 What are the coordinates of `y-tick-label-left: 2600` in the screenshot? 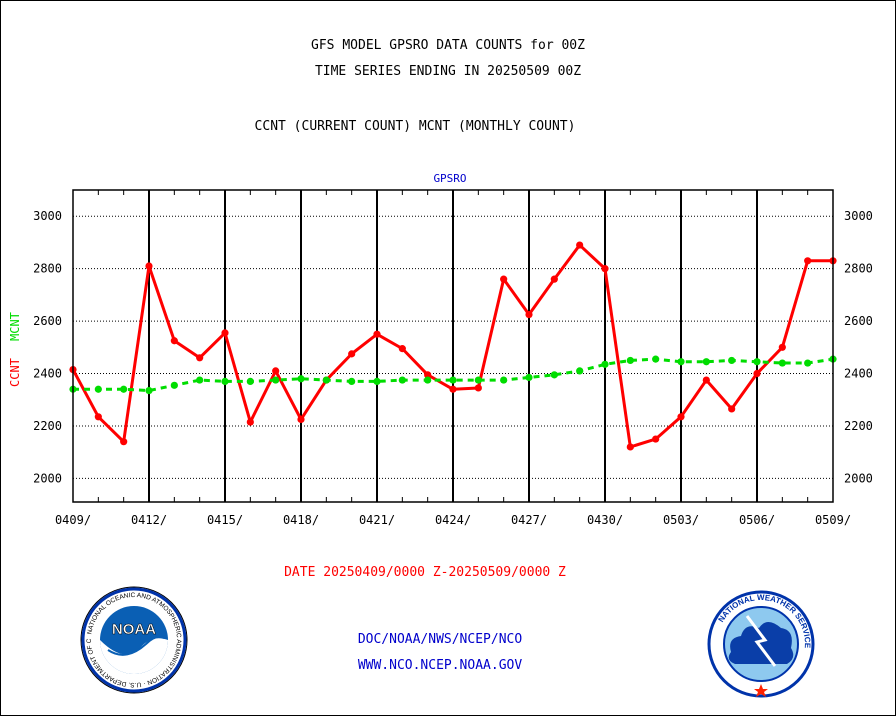 It's located at (47, 321).